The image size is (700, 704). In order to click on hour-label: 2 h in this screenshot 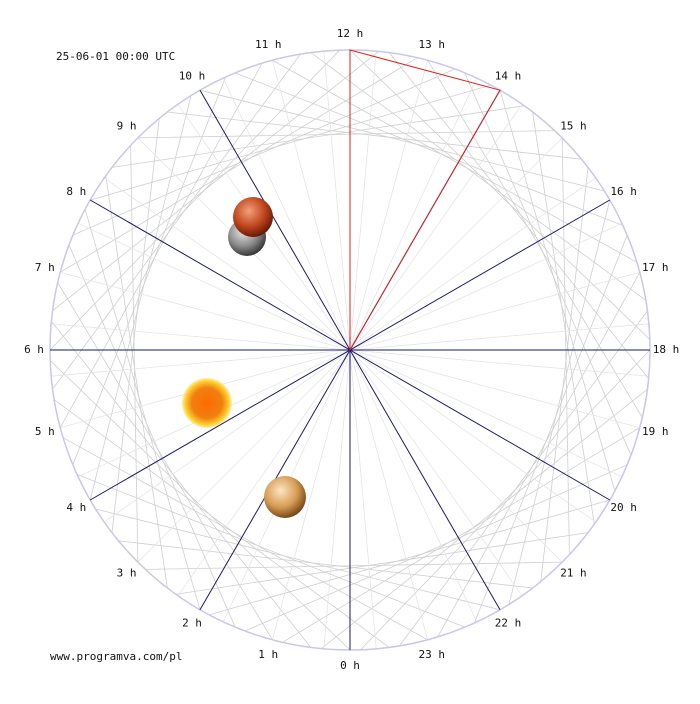, I will do `click(192, 623)`.